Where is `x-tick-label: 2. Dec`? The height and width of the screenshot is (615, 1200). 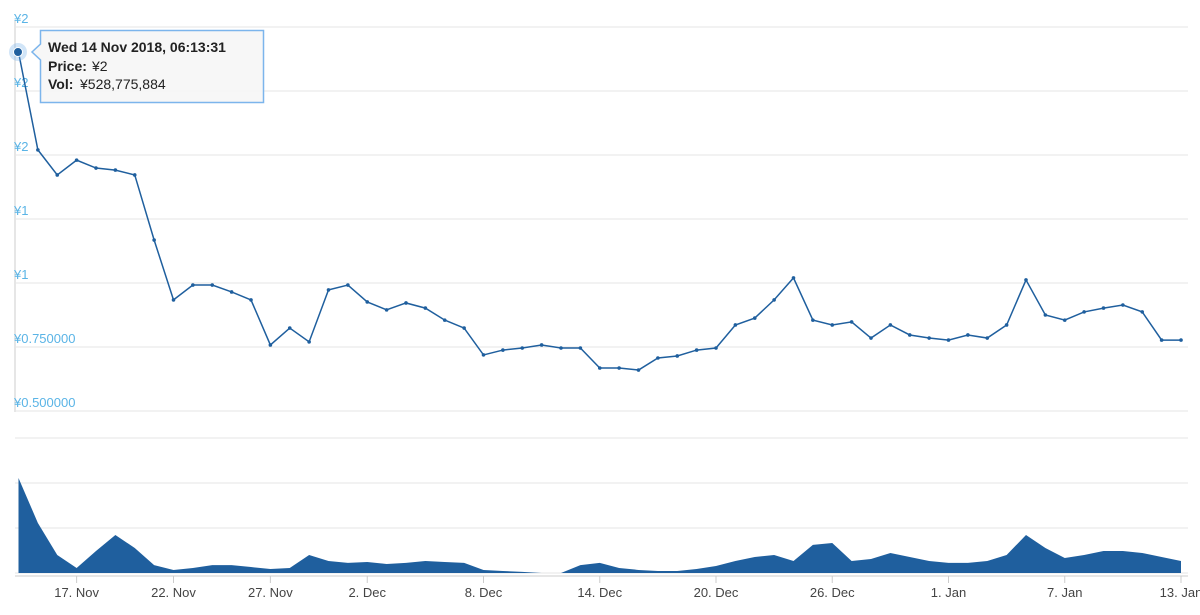
x-tick-label: 2. Dec is located at coordinates (367, 592).